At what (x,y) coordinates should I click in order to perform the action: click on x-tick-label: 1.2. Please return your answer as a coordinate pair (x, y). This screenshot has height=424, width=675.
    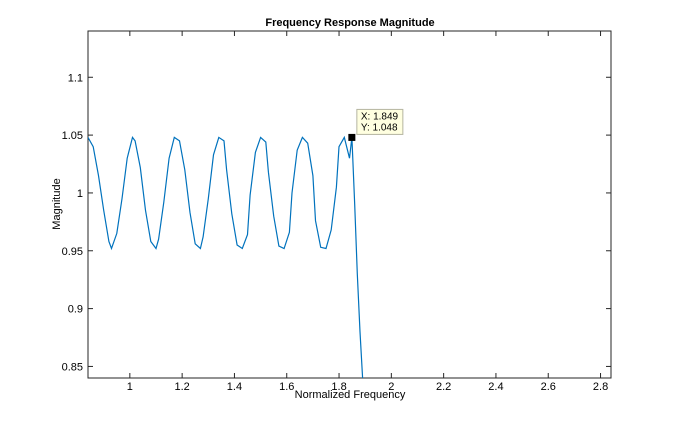
    Looking at the image, I should click on (181, 387).